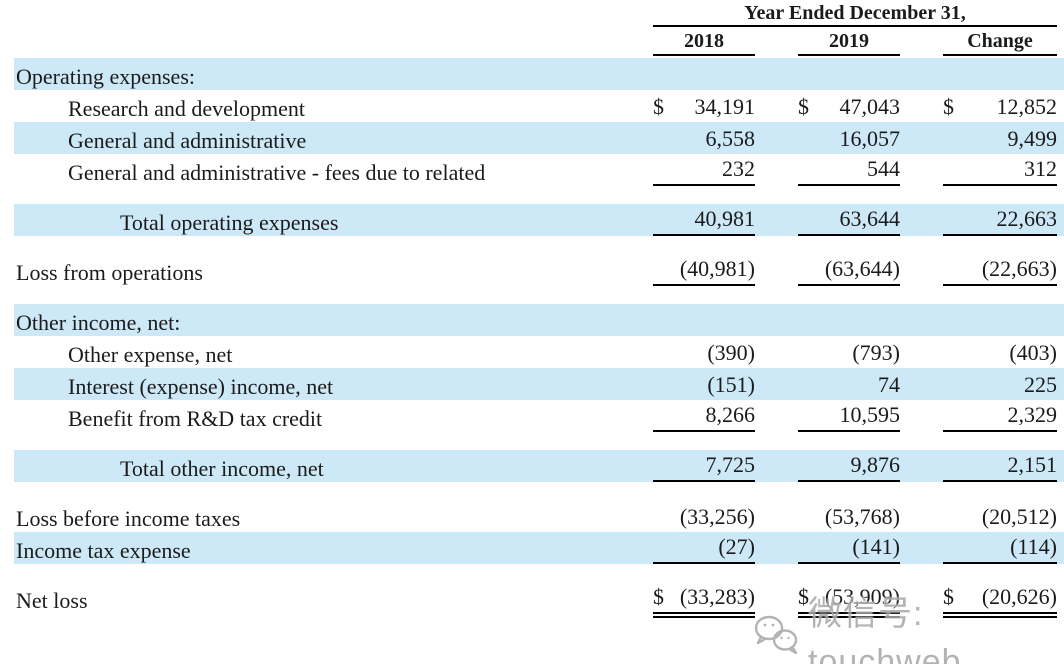 This screenshot has height=664, width=1064. What do you see at coordinates (862, 268) in the screenshot?
I see `cell-value: (63,644)` at bounding box center [862, 268].